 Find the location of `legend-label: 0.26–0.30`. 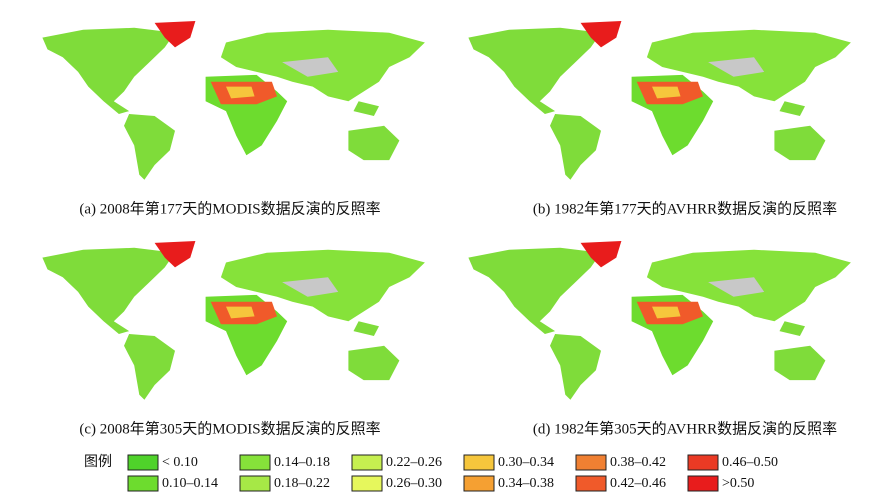

legend-label: 0.26–0.30 is located at coordinates (414, 483).